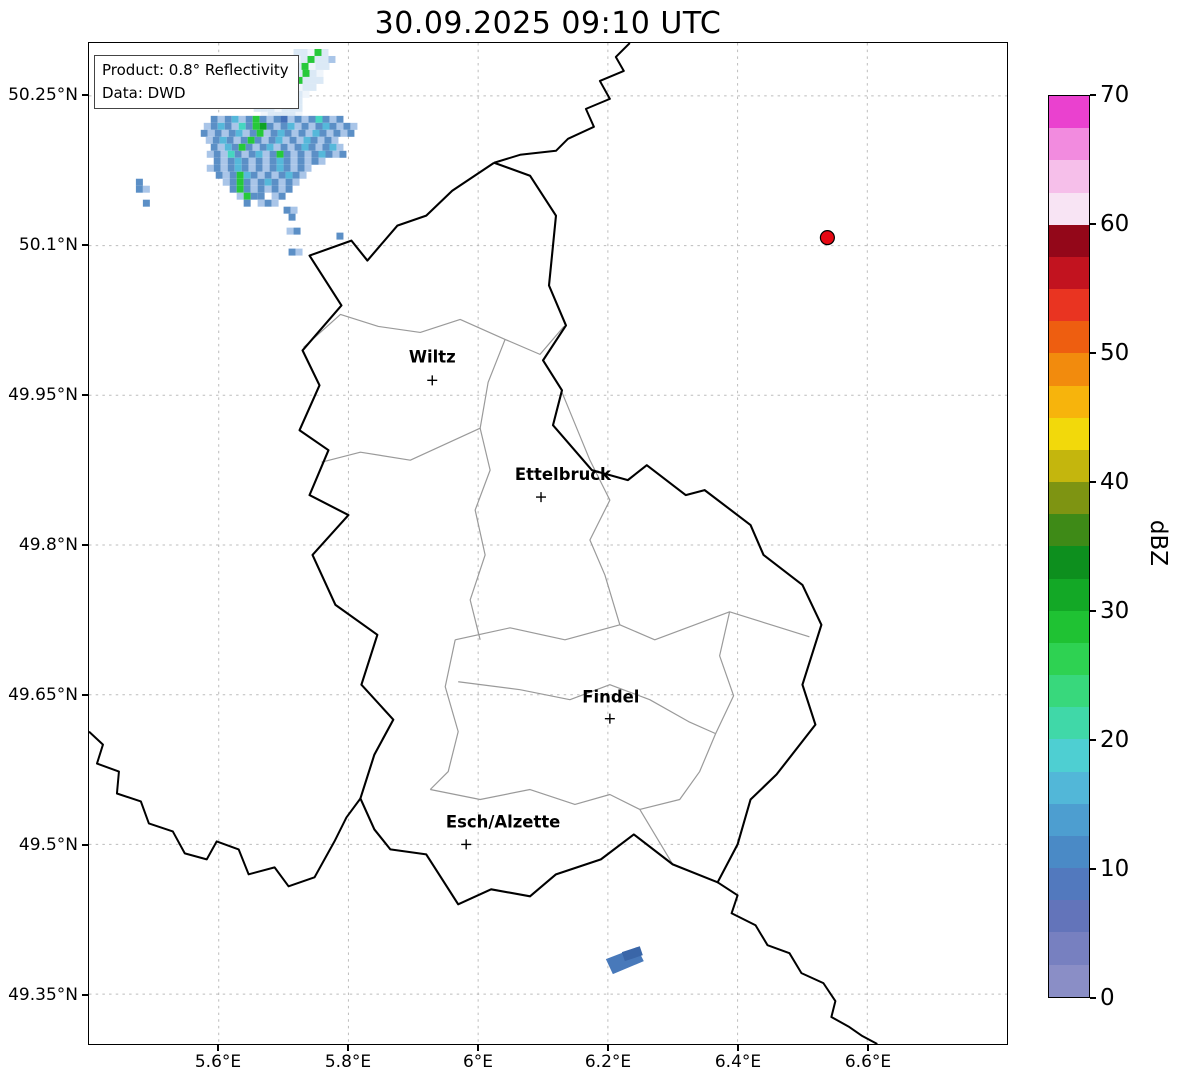 The height and width of the screenshot is (1081, 1184). I want to click on colorbar-tick-label: 60, so click(1115, 224).